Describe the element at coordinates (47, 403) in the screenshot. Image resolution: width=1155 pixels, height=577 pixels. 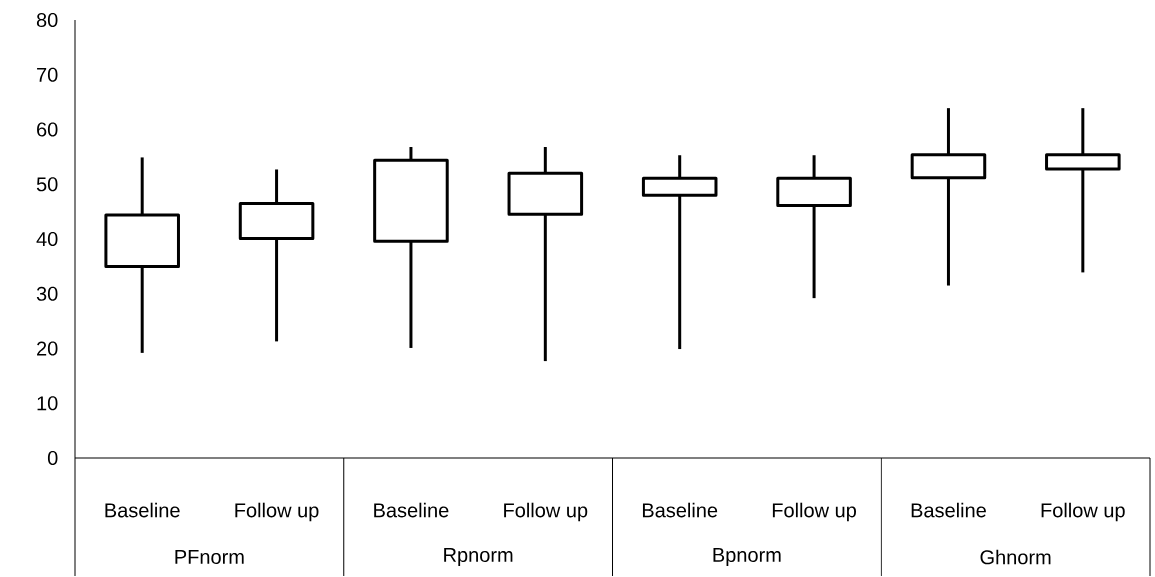
I see `y-tick-label: 10` at that location.